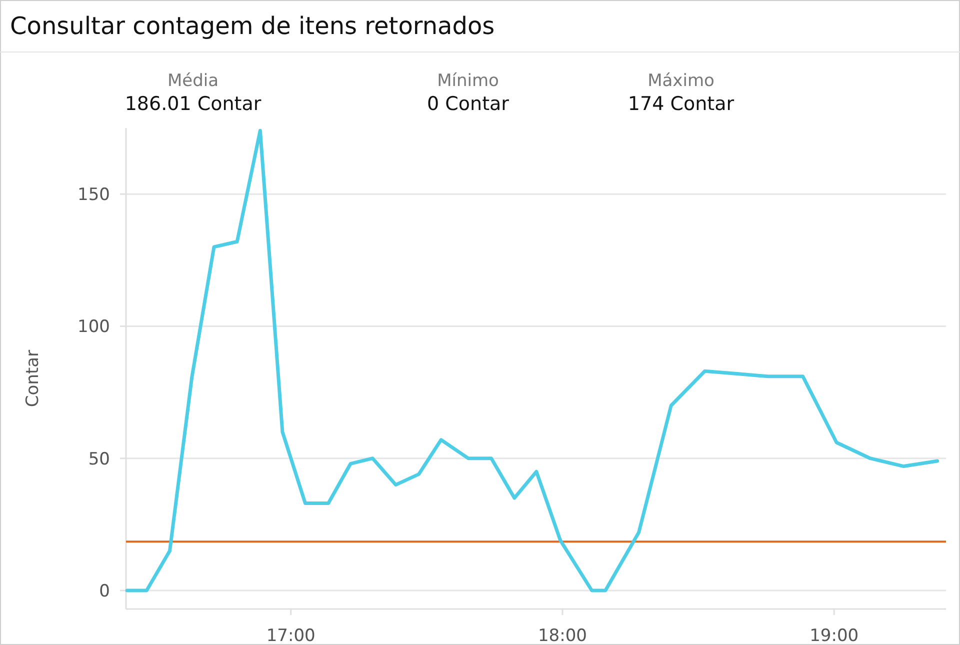 This screenshot has height=645, width=960. Describe the element at coordinates (94, 327) in the screenshot. I see `y-tick-label: 100` at that location.